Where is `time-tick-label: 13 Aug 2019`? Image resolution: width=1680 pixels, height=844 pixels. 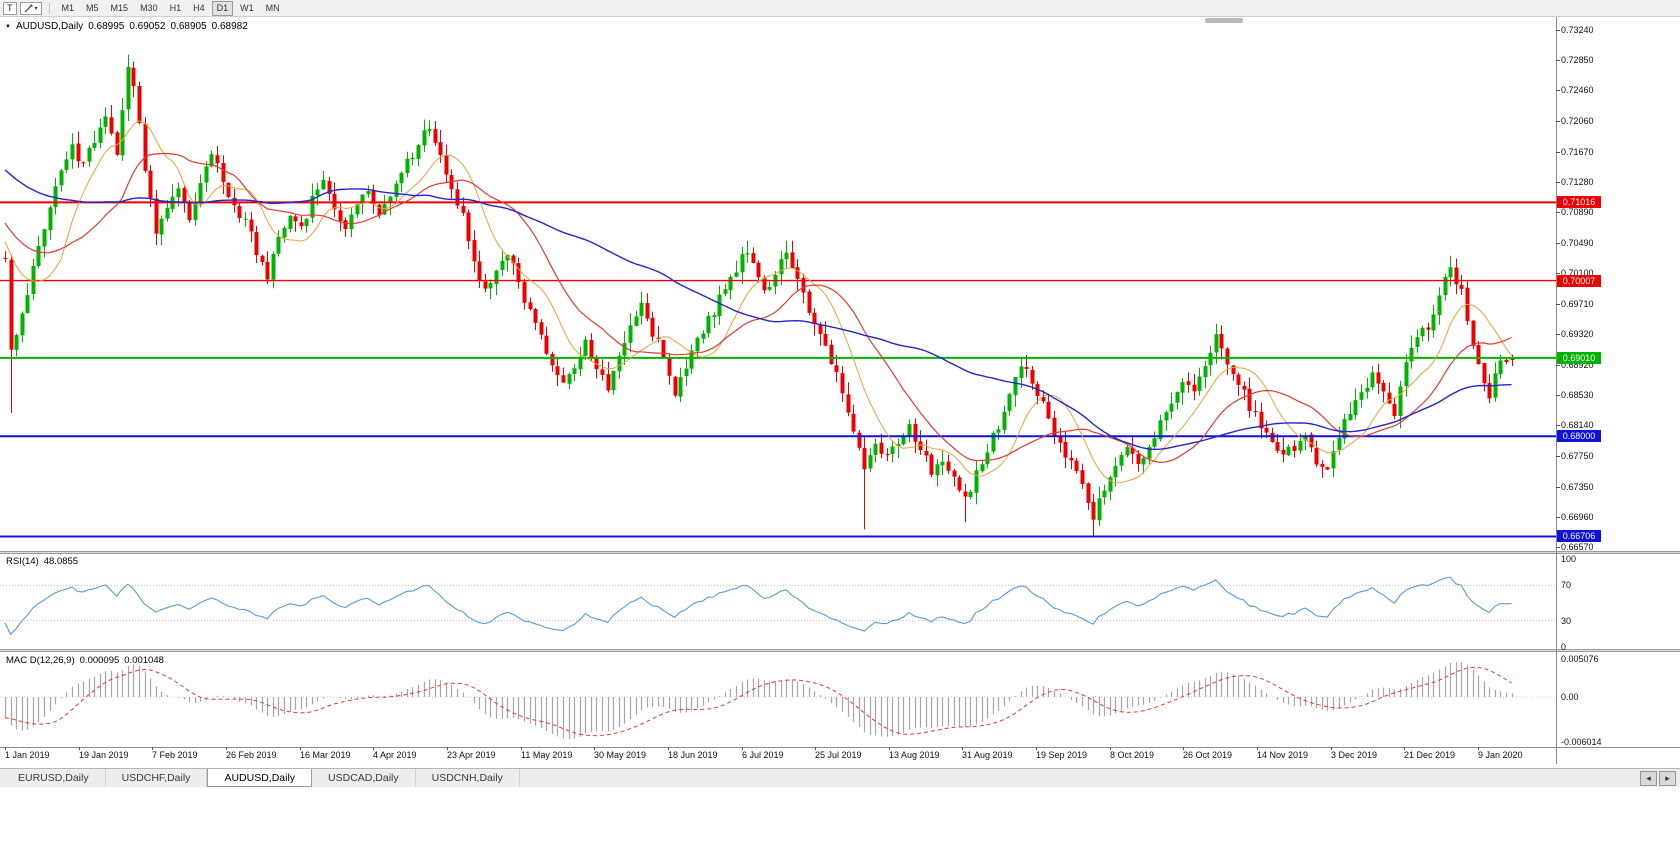 time-tick-label: 13 Aug 2019 is located at coordinates (914, 755).